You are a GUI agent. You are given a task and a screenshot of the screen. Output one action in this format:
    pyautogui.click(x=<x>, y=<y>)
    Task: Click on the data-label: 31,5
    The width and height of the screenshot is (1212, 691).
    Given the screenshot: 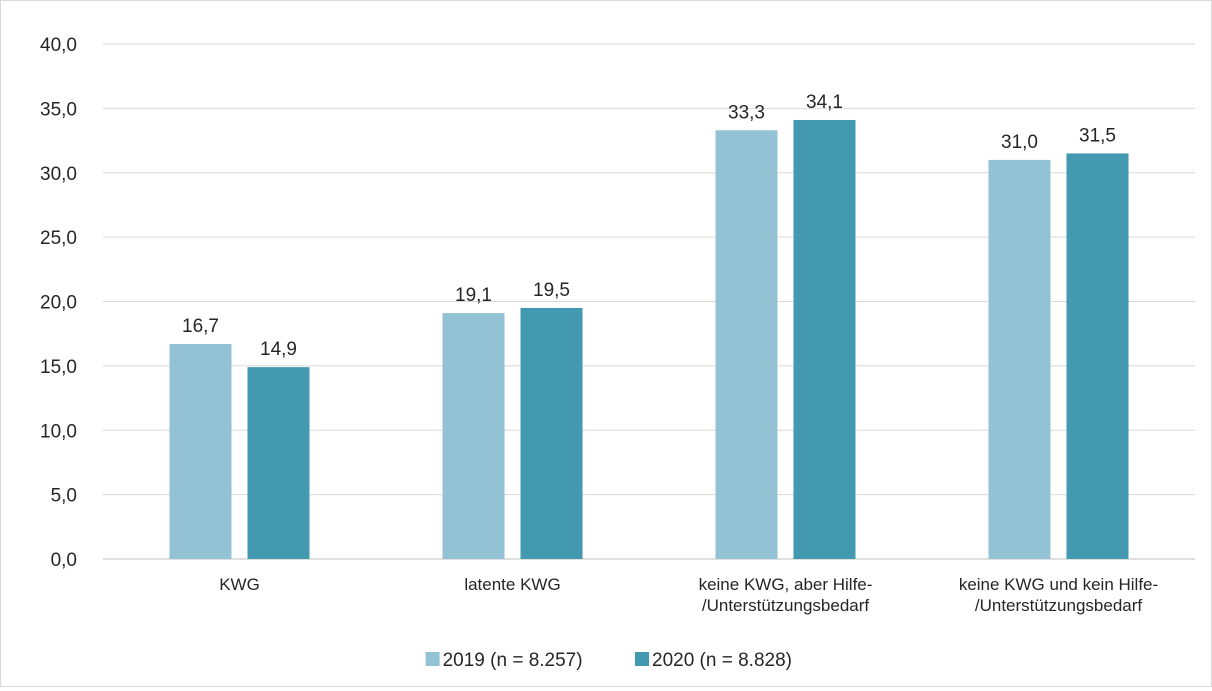 What is the action you would take?
    pyautogui.click(x=1097, y=135)
    